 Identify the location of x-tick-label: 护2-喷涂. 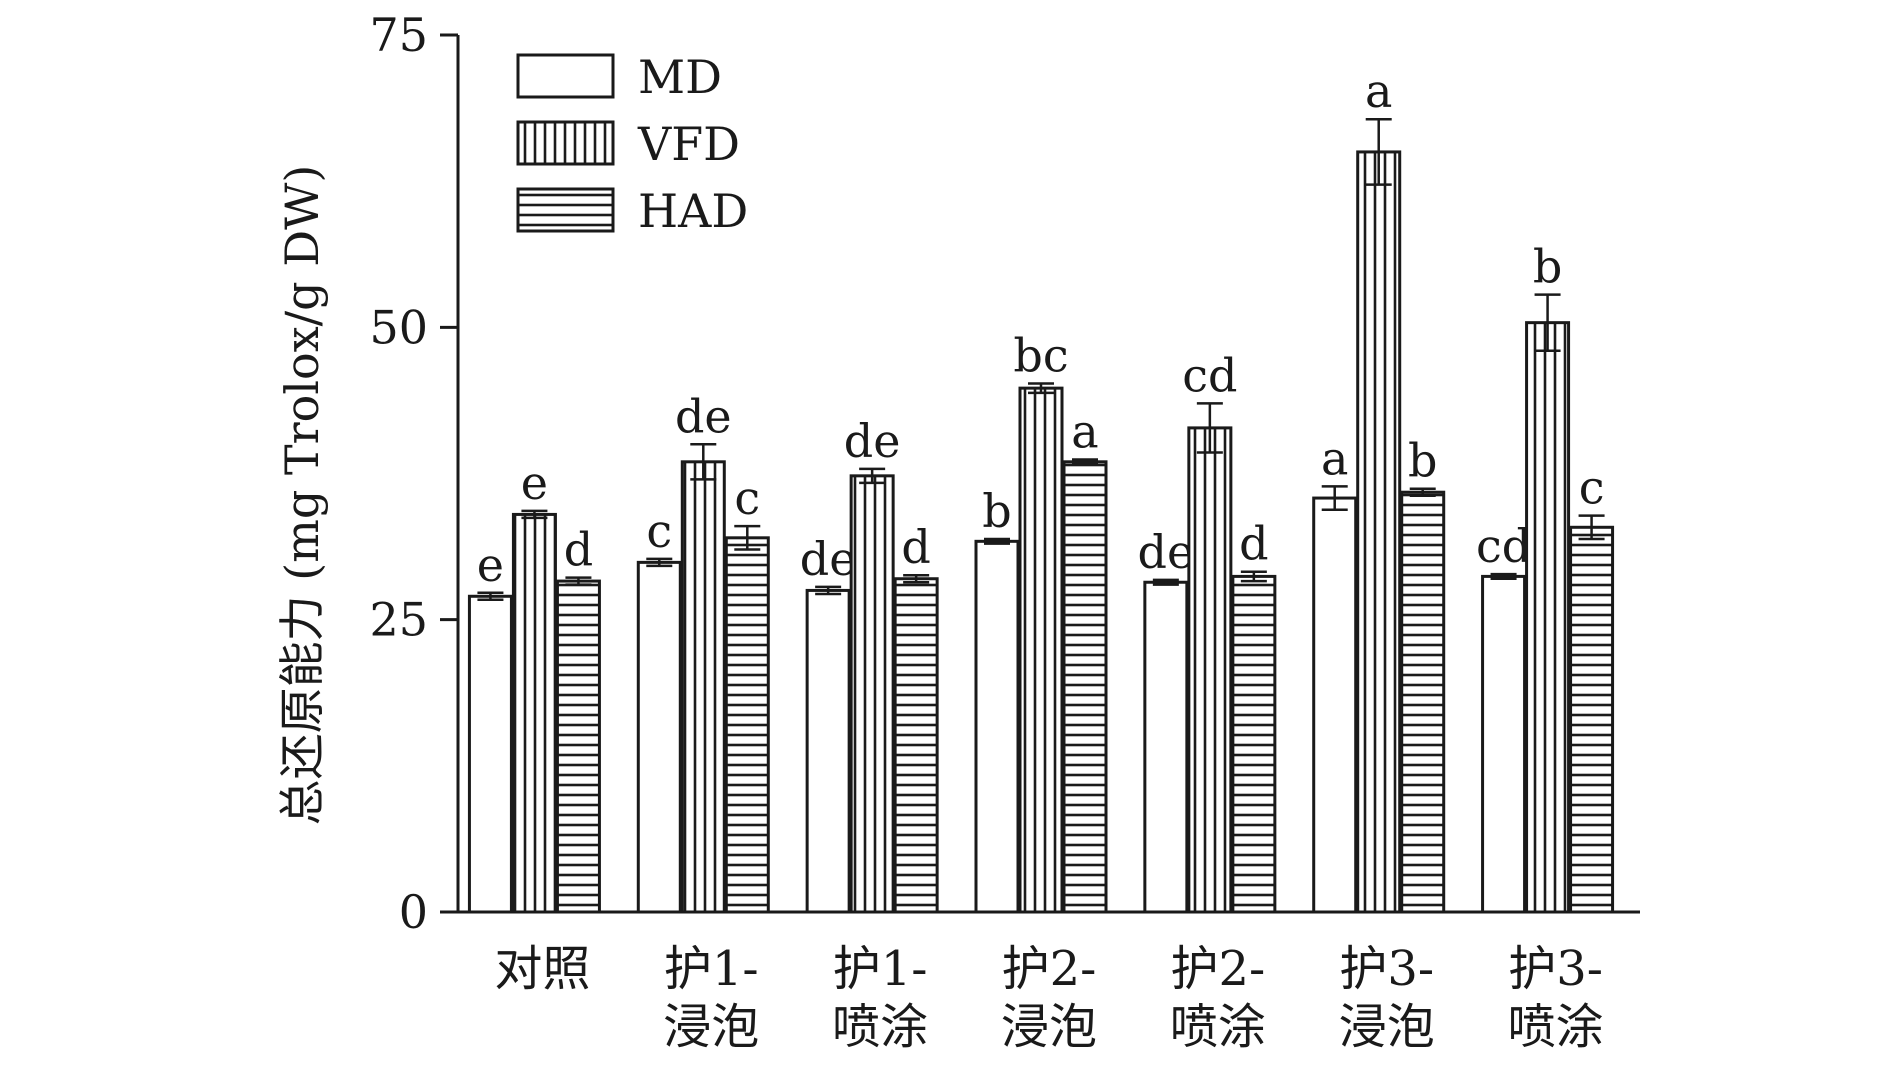
(1218, 998).